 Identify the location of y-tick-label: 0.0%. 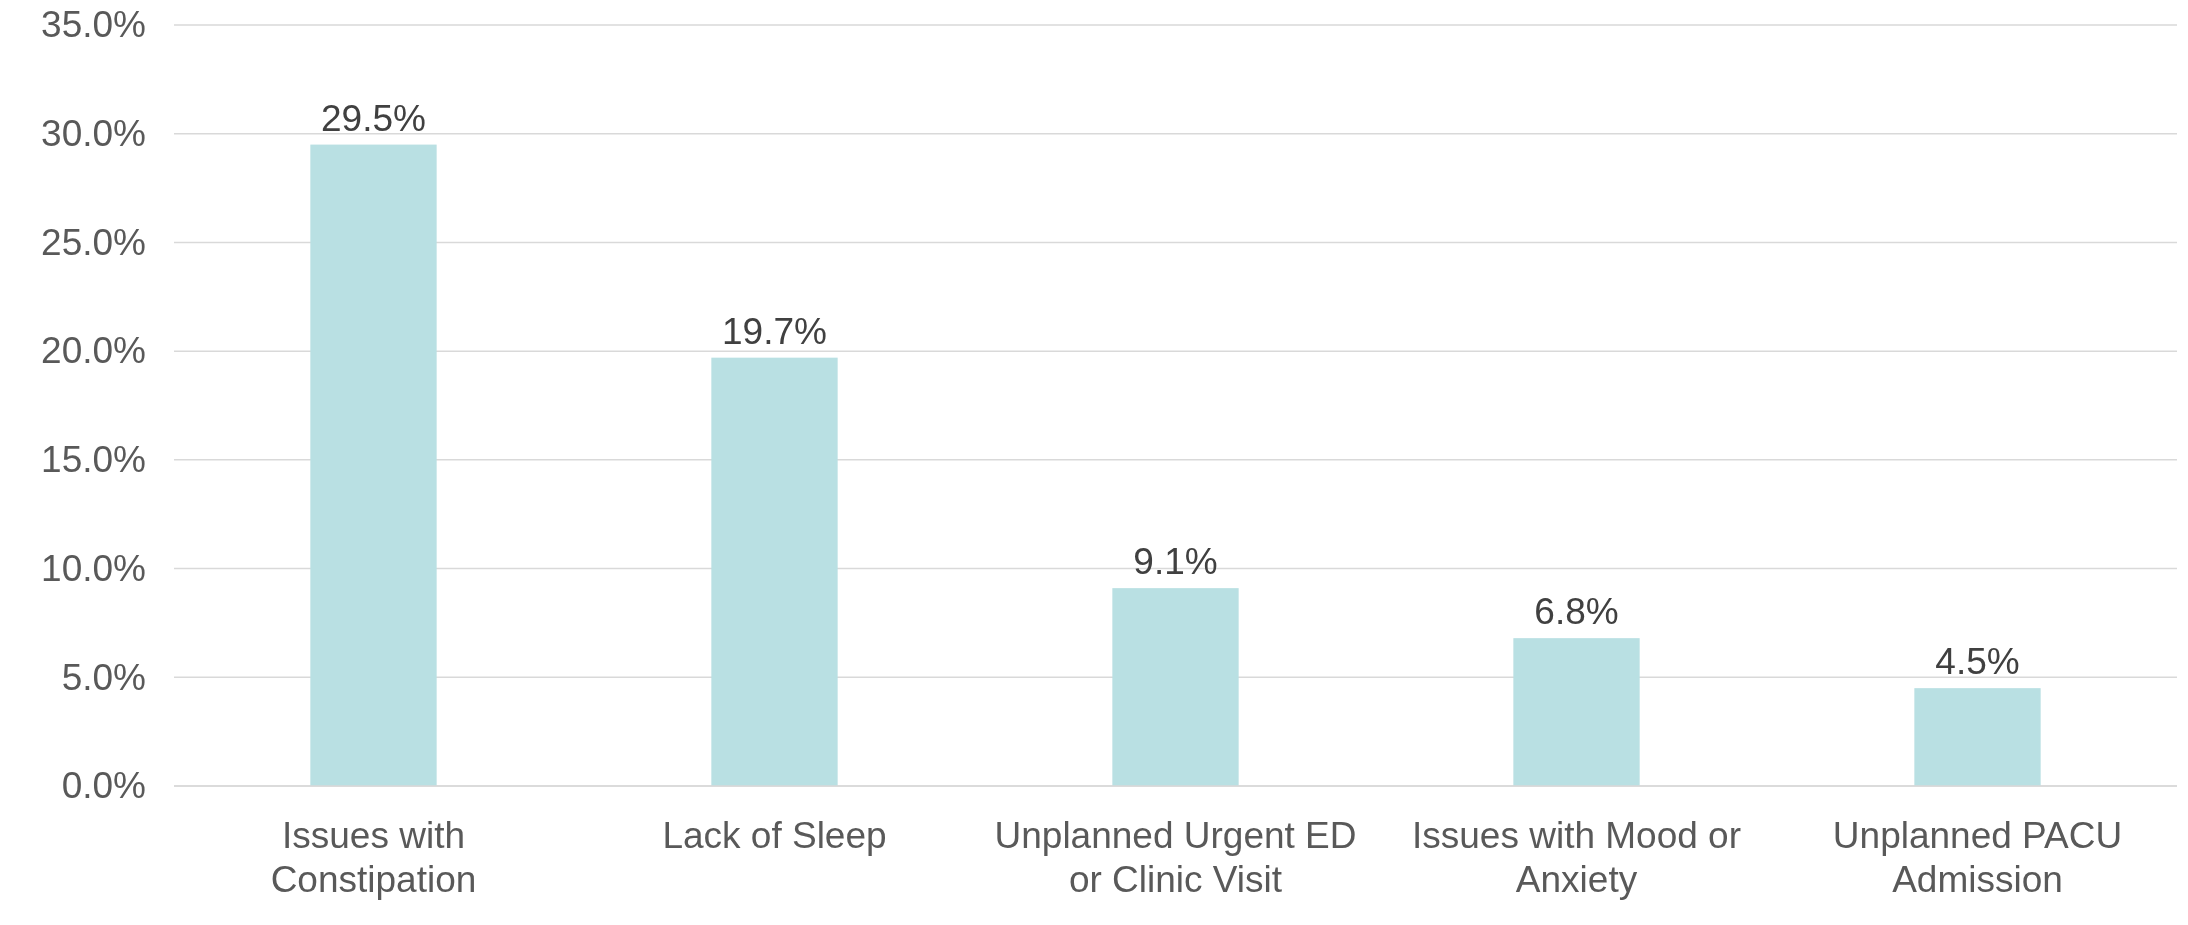
(103, 786).